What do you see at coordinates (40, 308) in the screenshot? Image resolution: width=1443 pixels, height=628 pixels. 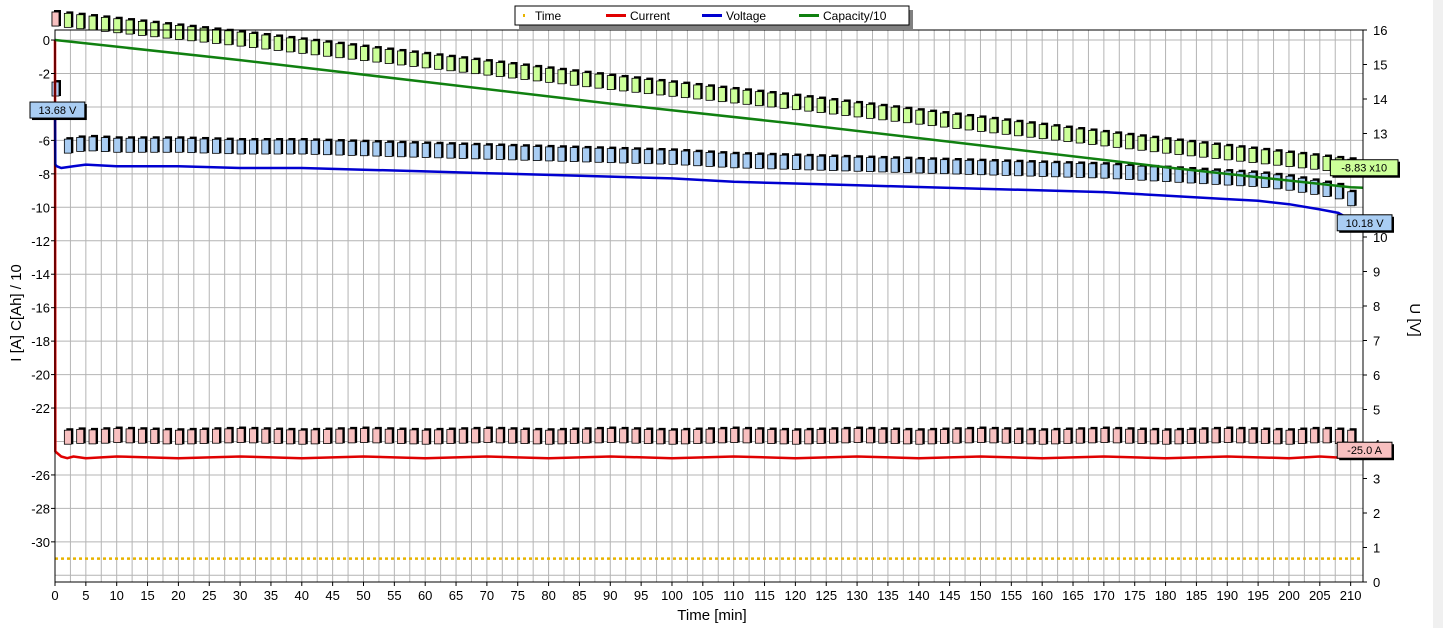 I see `left-tick-label: -16` at bounding box center [40, 308].